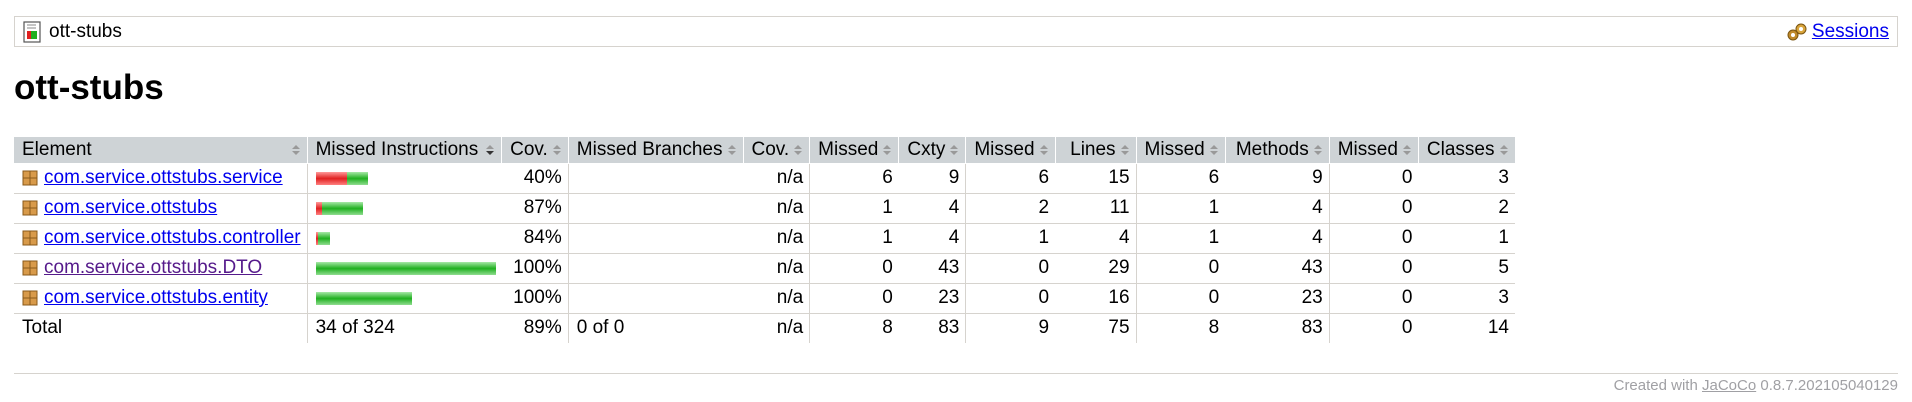  I want to click on table-row: com.service.ottstubs 87% n/a 1 4 2 11 1 4 0 2, so click(764, 208).